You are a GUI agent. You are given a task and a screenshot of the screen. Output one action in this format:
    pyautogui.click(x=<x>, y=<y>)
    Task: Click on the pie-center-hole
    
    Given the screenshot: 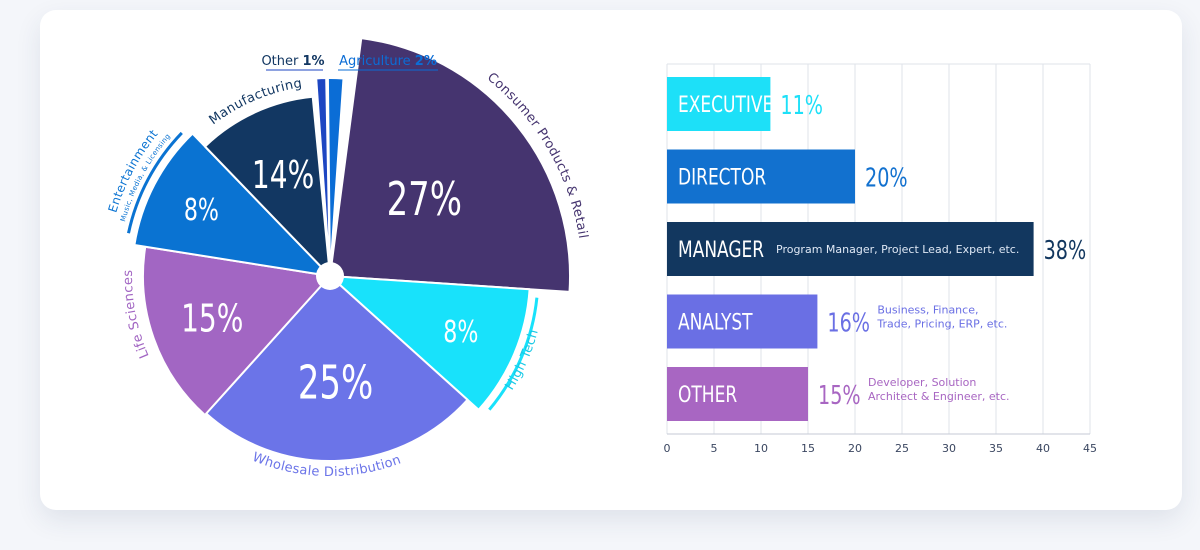 What is the action you would take?
    pyautogui.click(x=330, y=276)
    